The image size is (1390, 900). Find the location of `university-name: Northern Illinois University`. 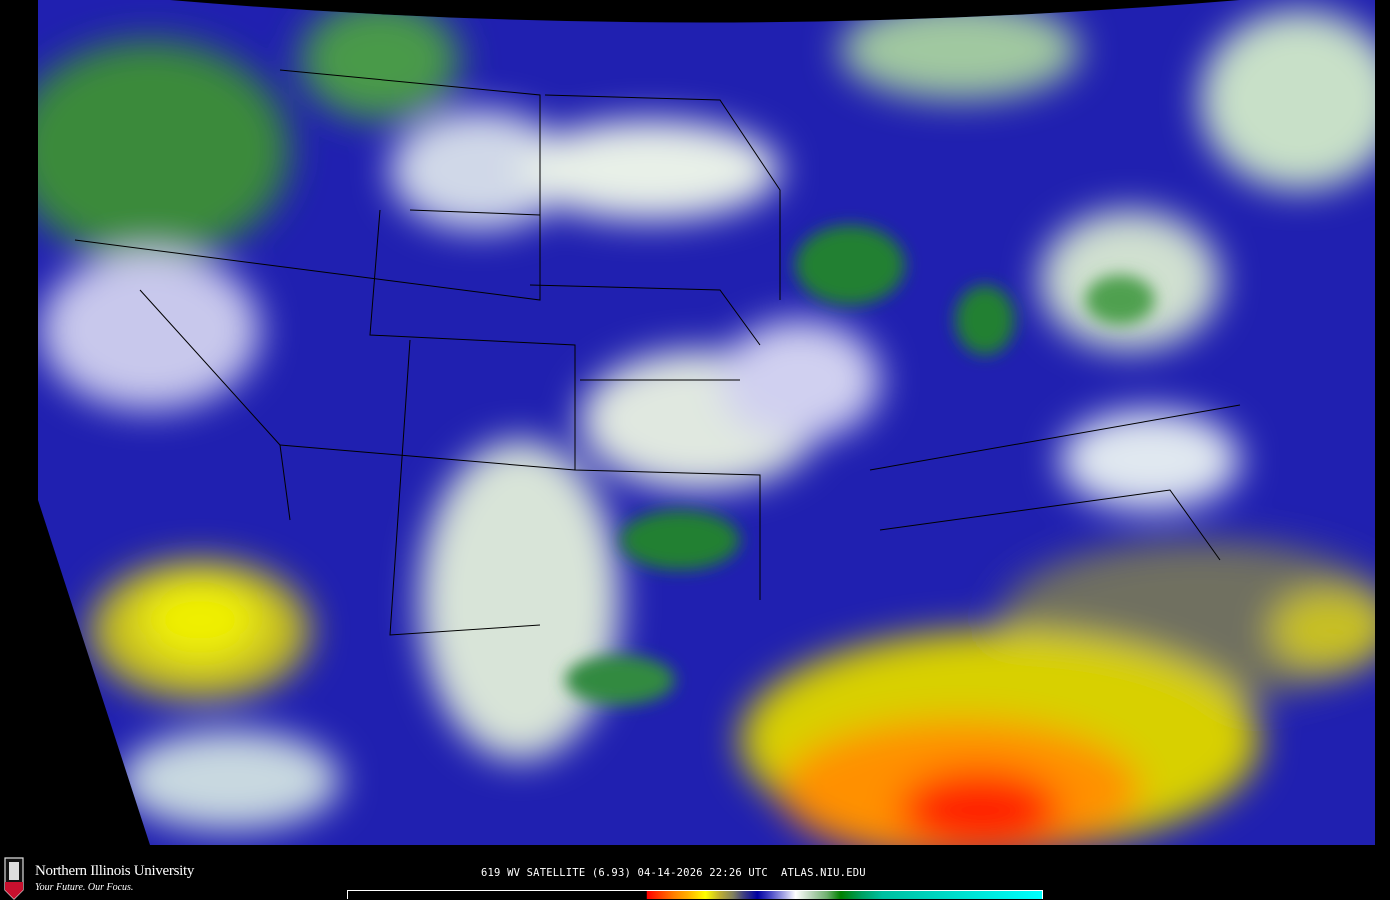

university-name: Northern Illinois University is located at coordinates (115, 871).